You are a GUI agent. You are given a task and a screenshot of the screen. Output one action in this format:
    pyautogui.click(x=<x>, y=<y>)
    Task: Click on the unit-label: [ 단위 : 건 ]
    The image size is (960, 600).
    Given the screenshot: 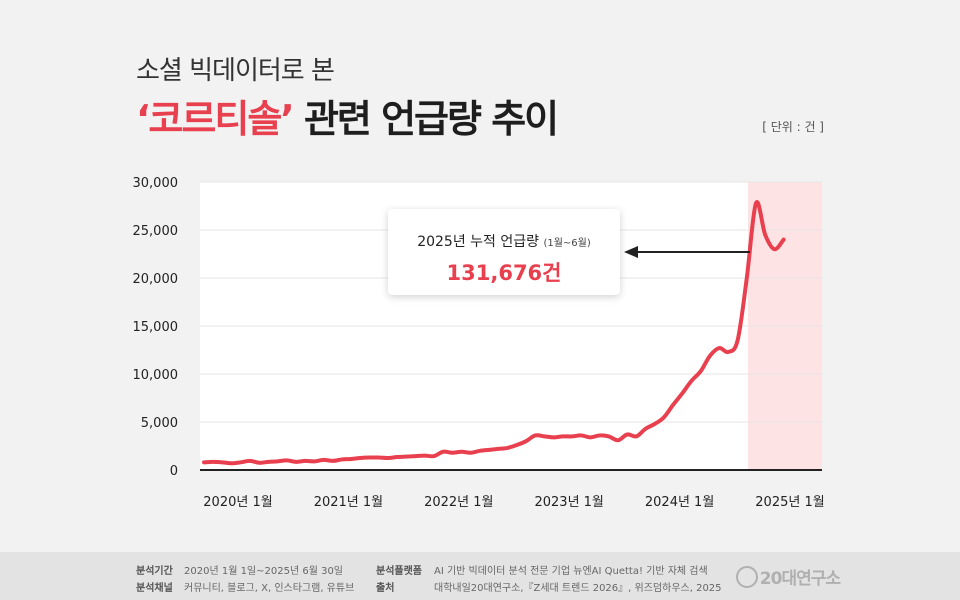 What is the action you would take?
    pyautogui.click(x=793, y=127)
    